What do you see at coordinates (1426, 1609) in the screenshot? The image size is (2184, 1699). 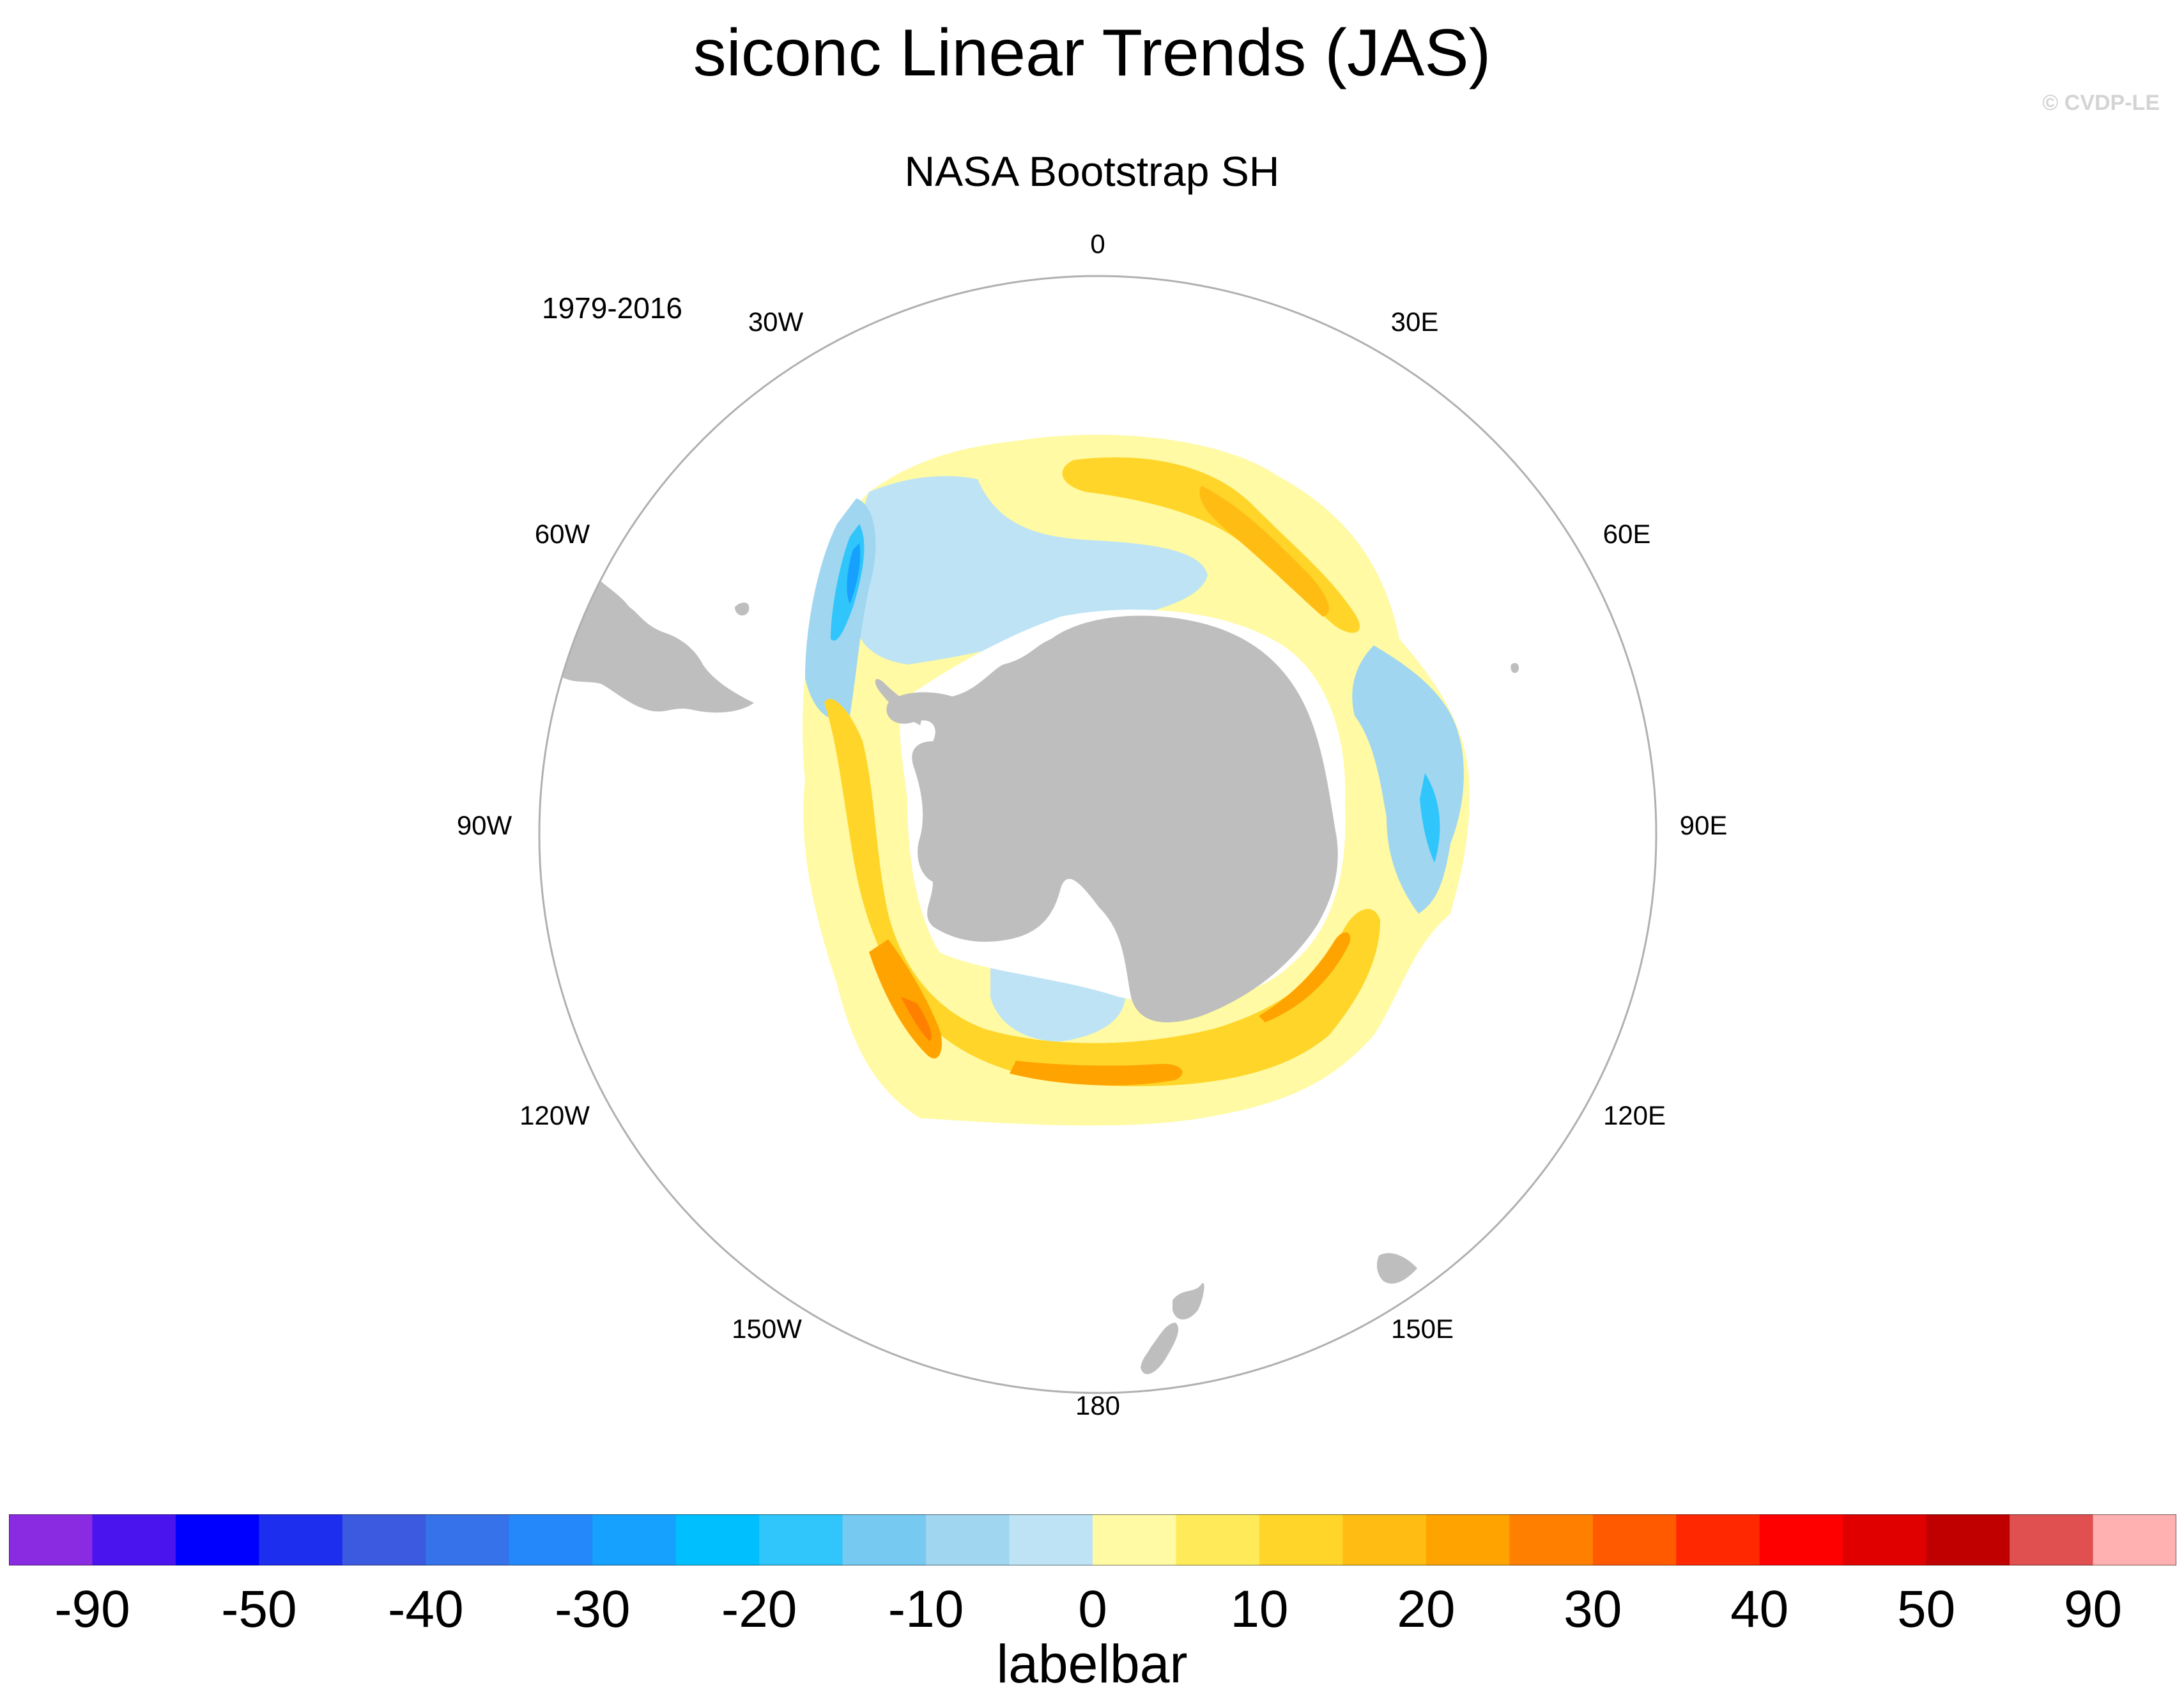 I see `colorbar-tick-label: 20` at bounding box center [1426, 1609].